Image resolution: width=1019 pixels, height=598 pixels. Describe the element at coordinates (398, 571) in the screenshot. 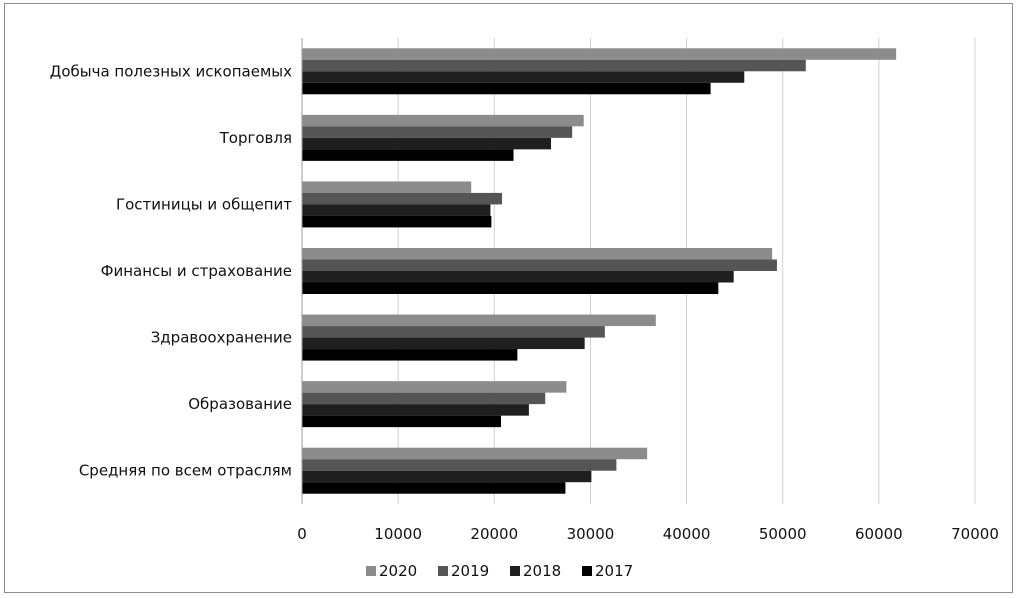

I see `legend-label-2020: 2020` at that location.